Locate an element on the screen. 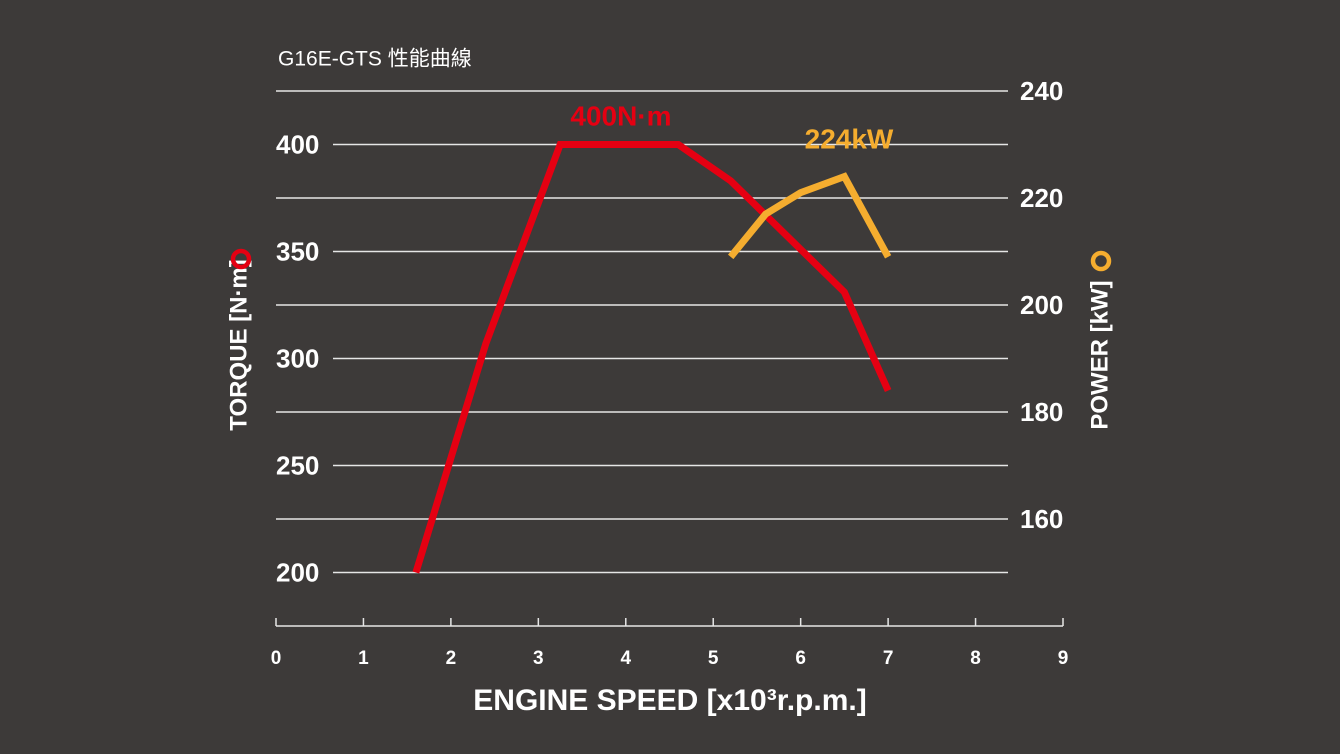  y2-tick-label: 200 is located at coordinates (1041, 305).